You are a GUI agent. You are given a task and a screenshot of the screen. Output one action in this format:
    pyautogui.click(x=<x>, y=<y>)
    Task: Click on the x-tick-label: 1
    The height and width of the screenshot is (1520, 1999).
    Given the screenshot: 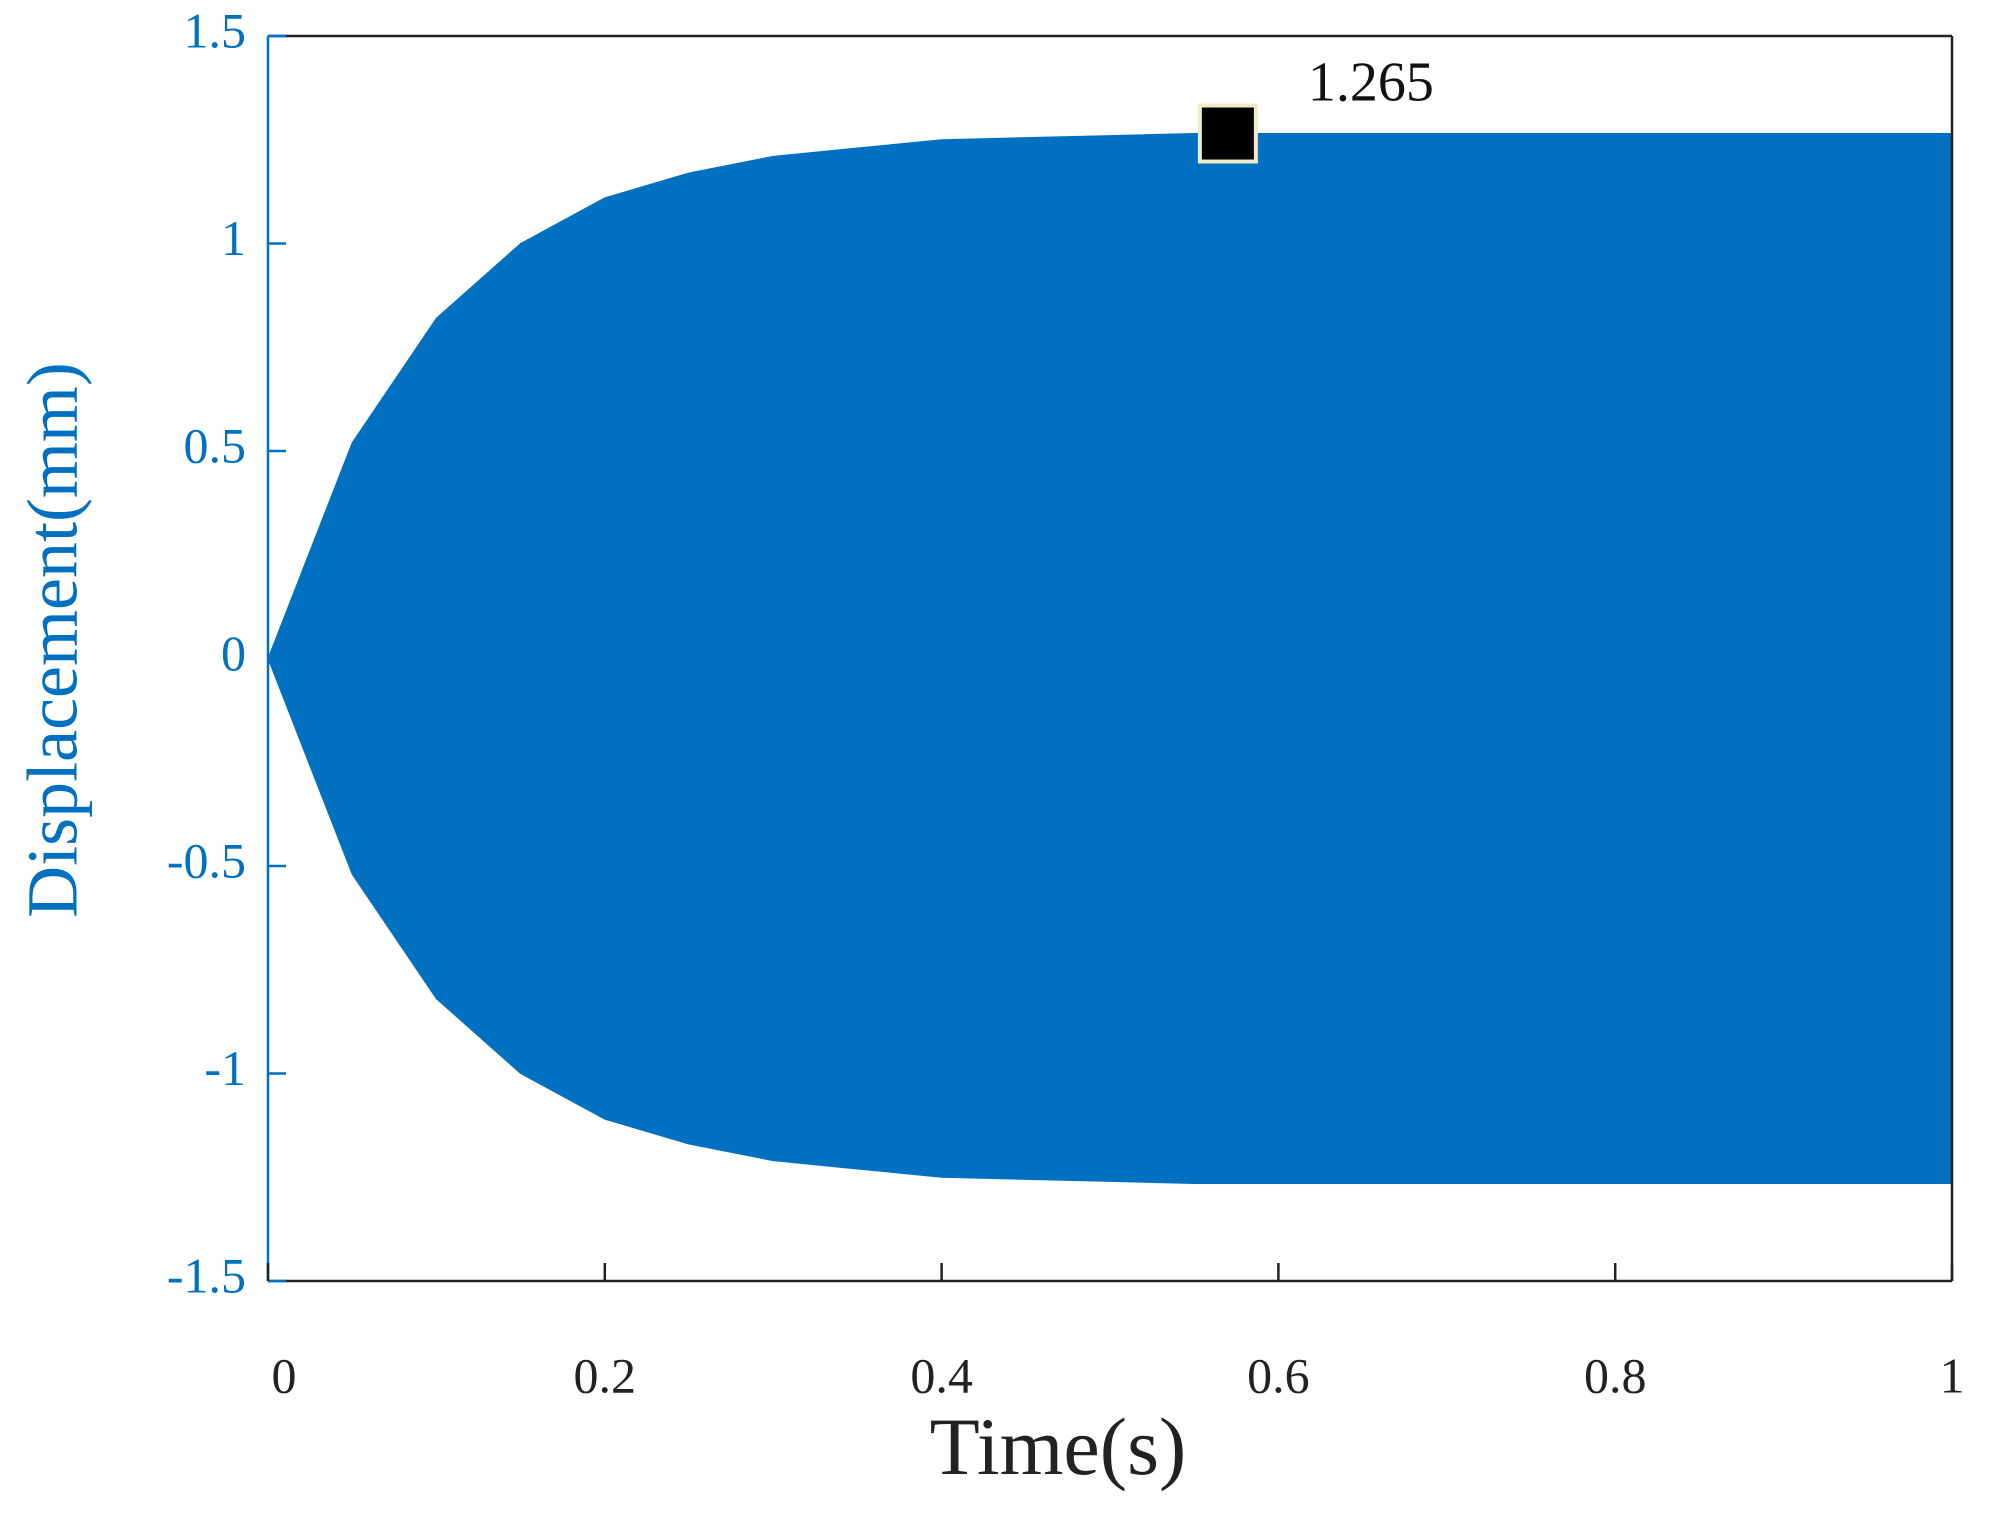 What is the action you would take?
    pyautogui.click(x=1952, y=1375)
    